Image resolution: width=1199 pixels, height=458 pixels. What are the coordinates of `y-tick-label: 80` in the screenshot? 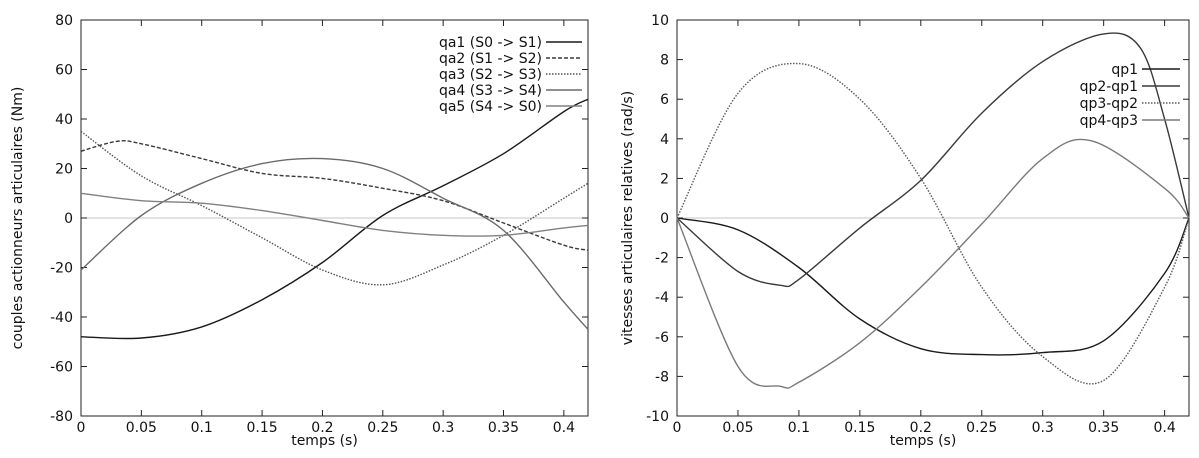 It's located at (64, 21).